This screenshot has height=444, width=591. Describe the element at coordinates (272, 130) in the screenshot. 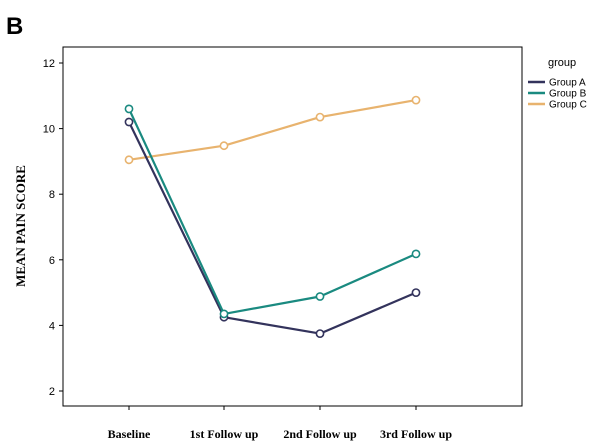

I see `series-line` at that location.